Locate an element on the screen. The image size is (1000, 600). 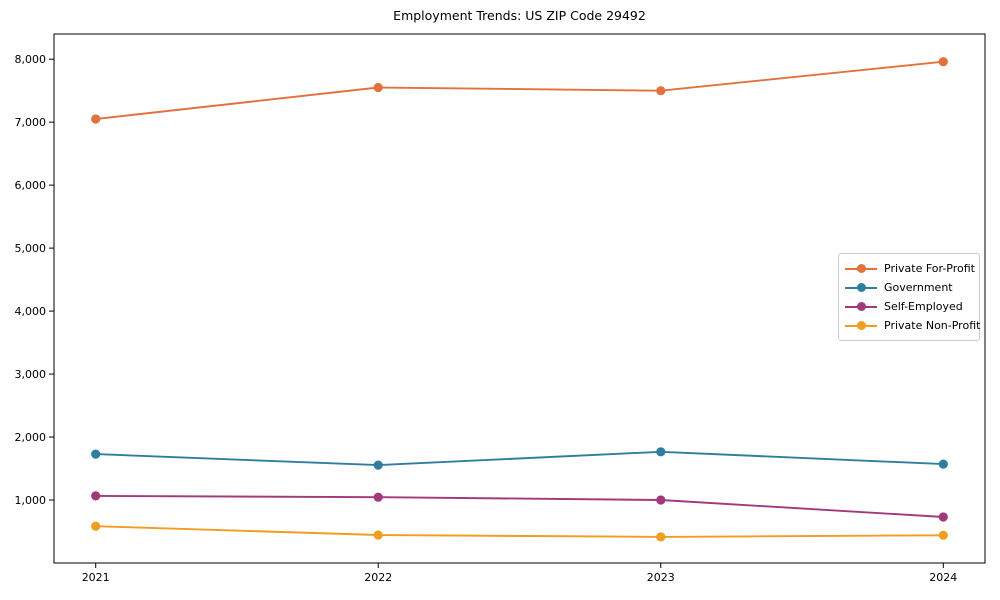
x-tick-label: 2022 is located at coordinates (378, 577).